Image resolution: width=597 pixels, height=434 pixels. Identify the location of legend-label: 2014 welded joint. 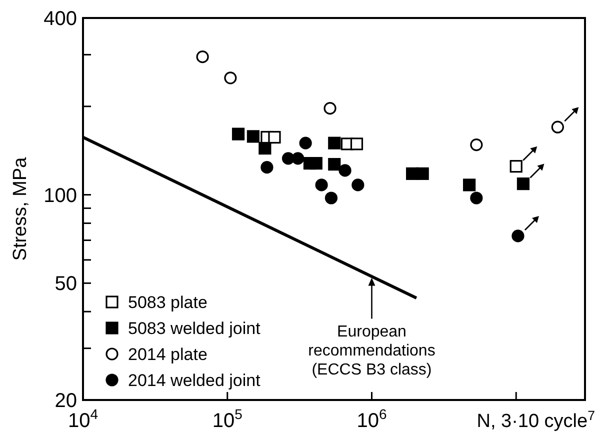
(194, 380).